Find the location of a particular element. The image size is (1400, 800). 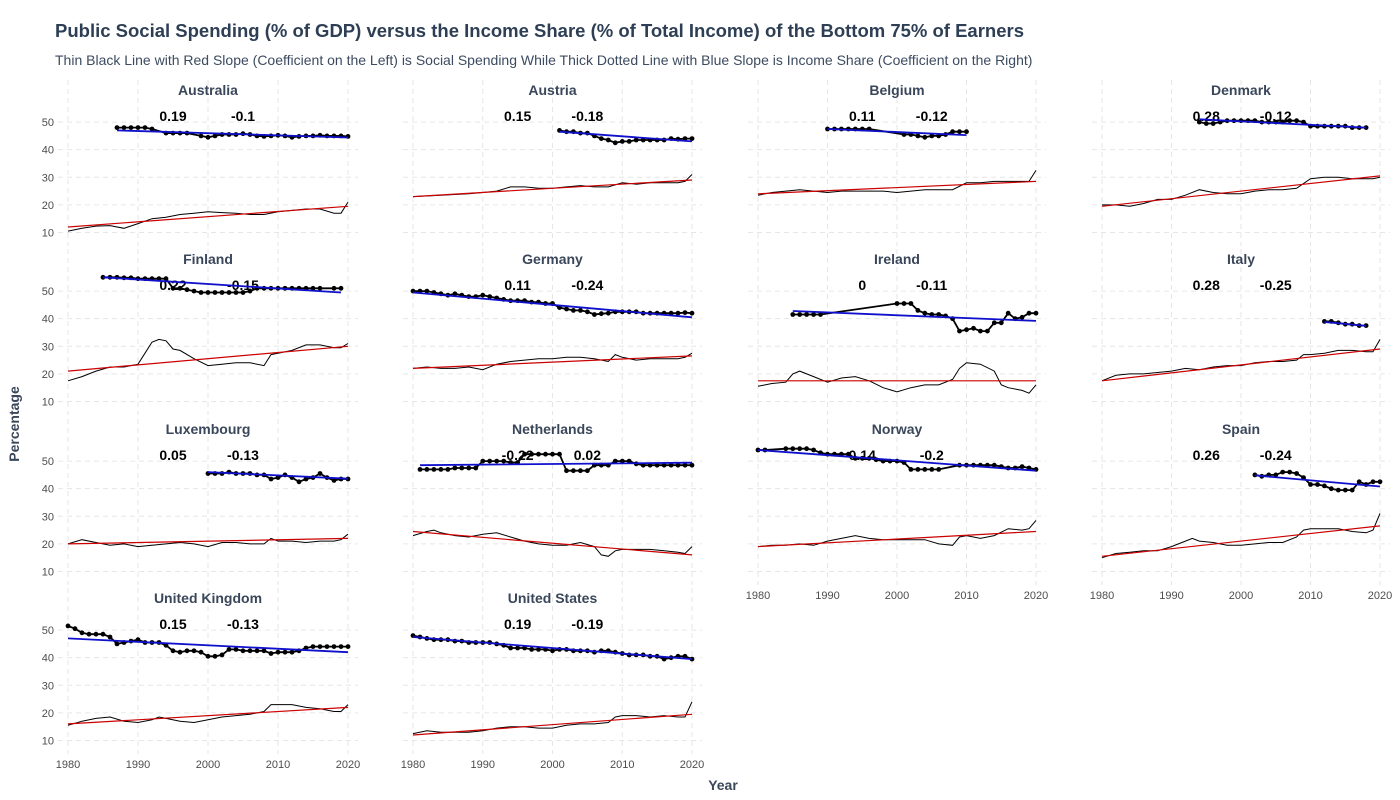

y-axis-title: Percentage is located at coordinates (14, 424).